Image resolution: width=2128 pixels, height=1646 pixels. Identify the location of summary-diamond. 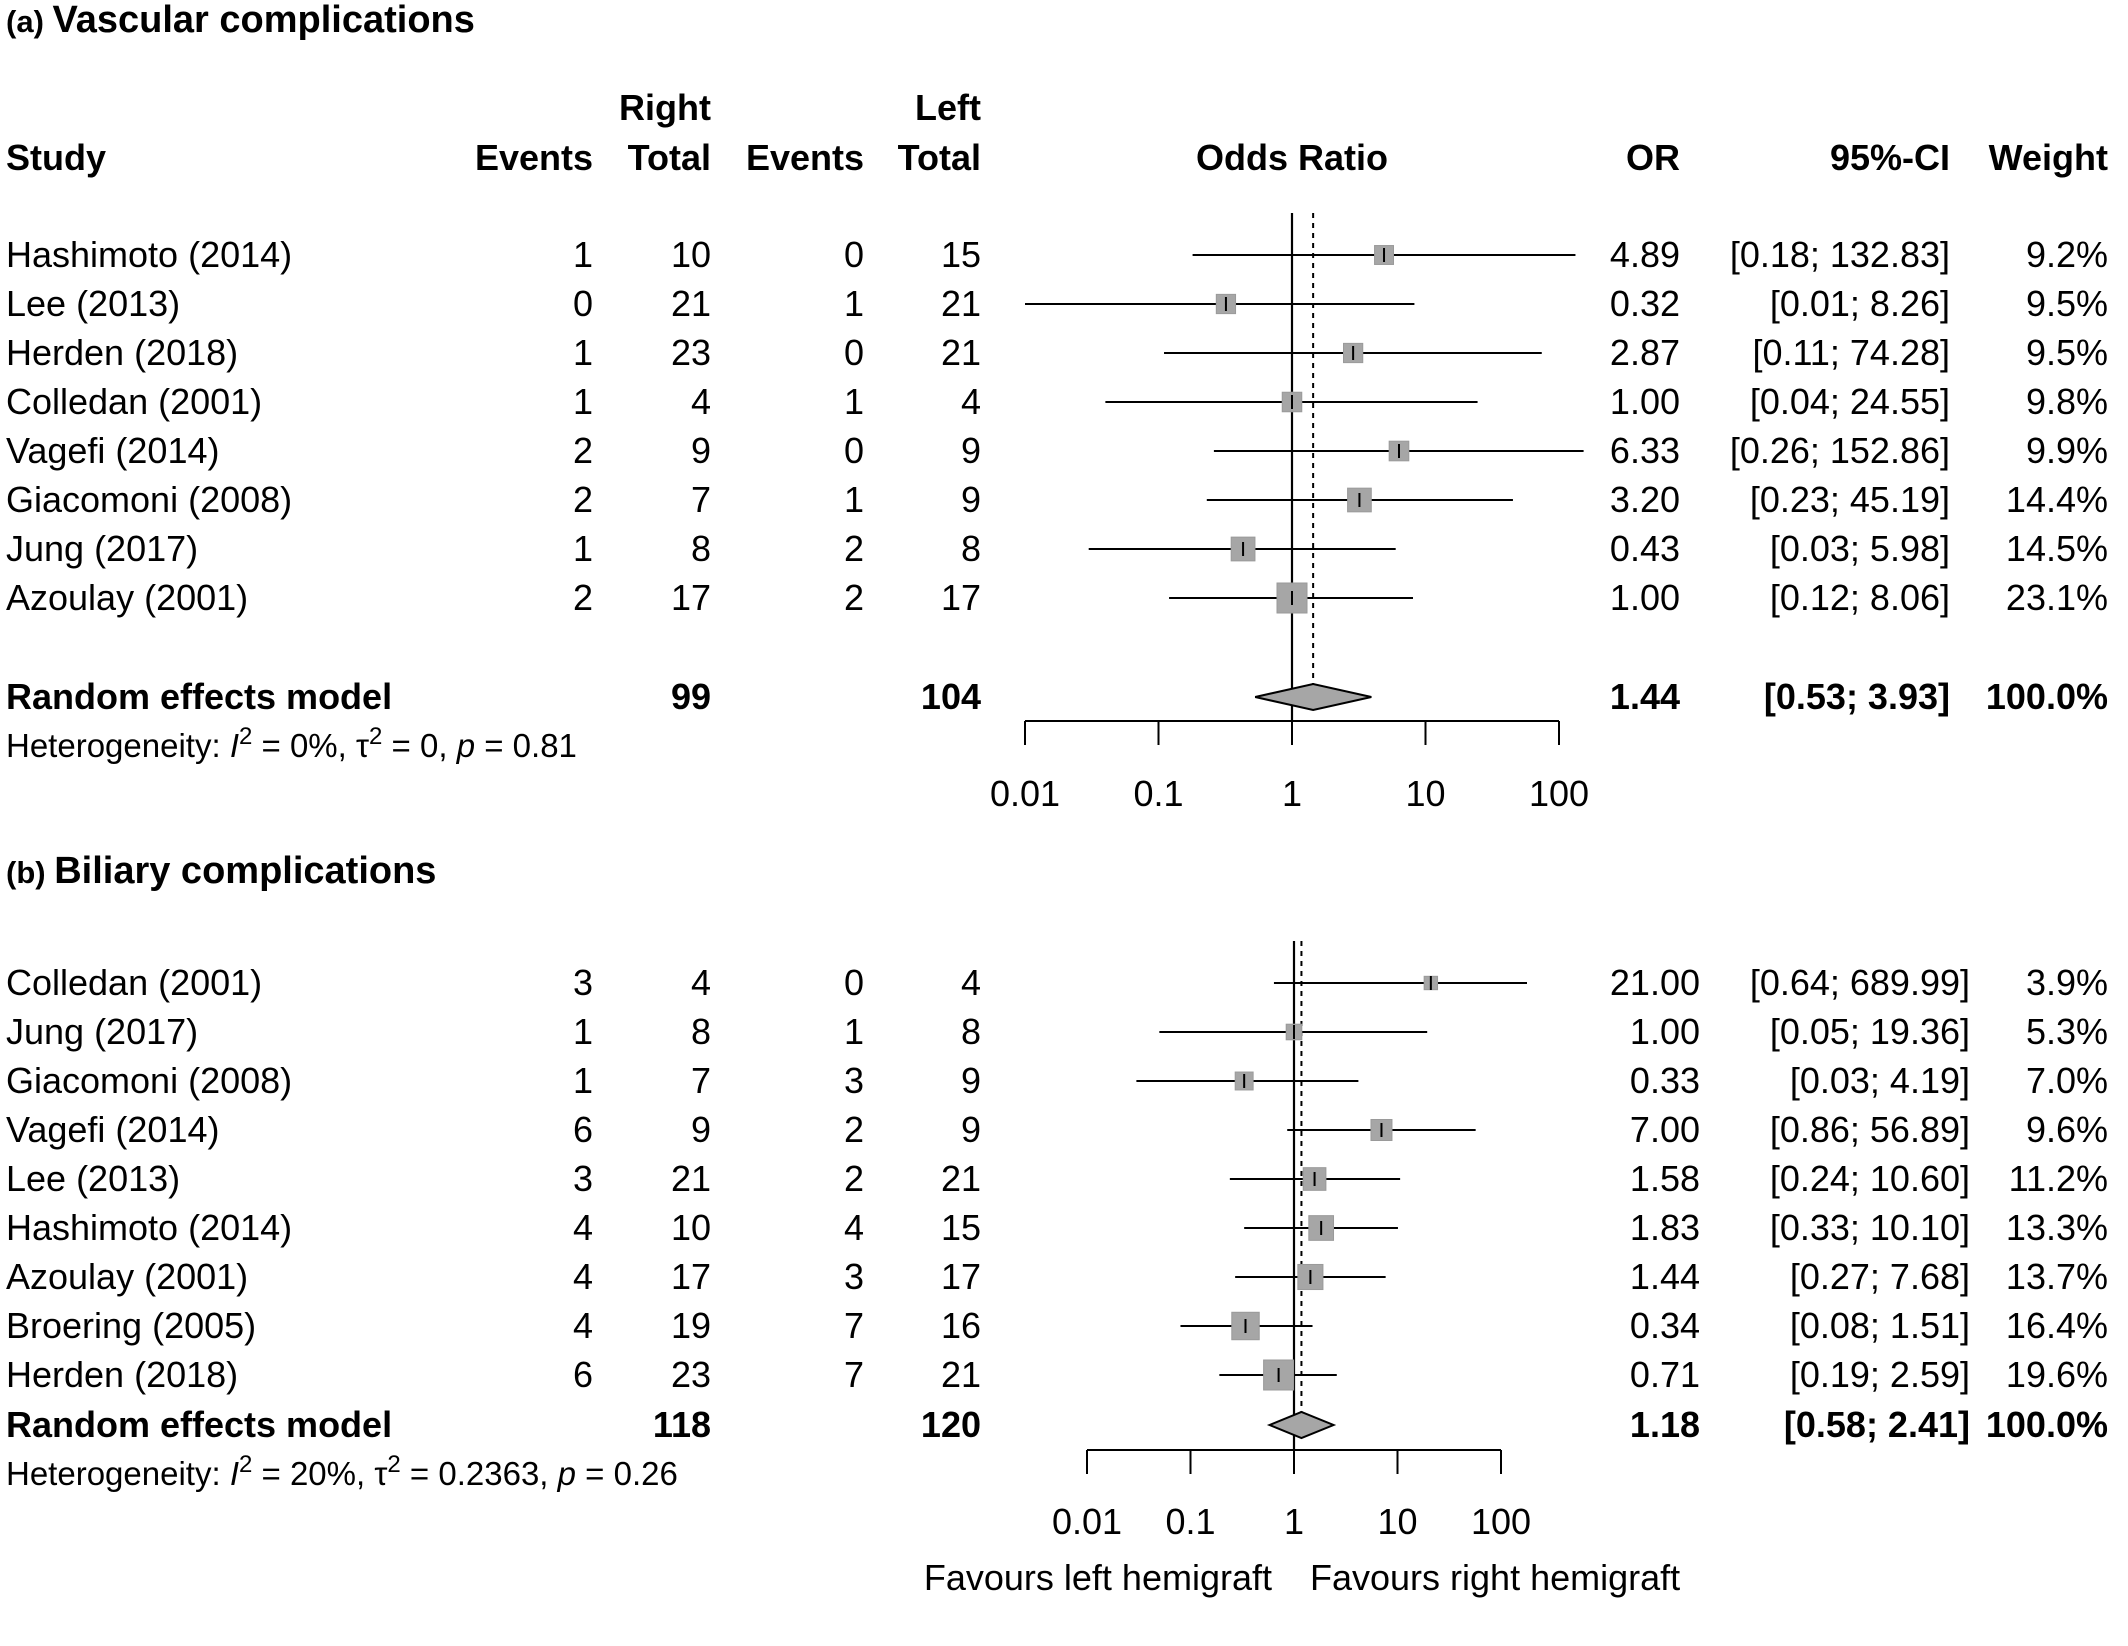
(1313, 697).